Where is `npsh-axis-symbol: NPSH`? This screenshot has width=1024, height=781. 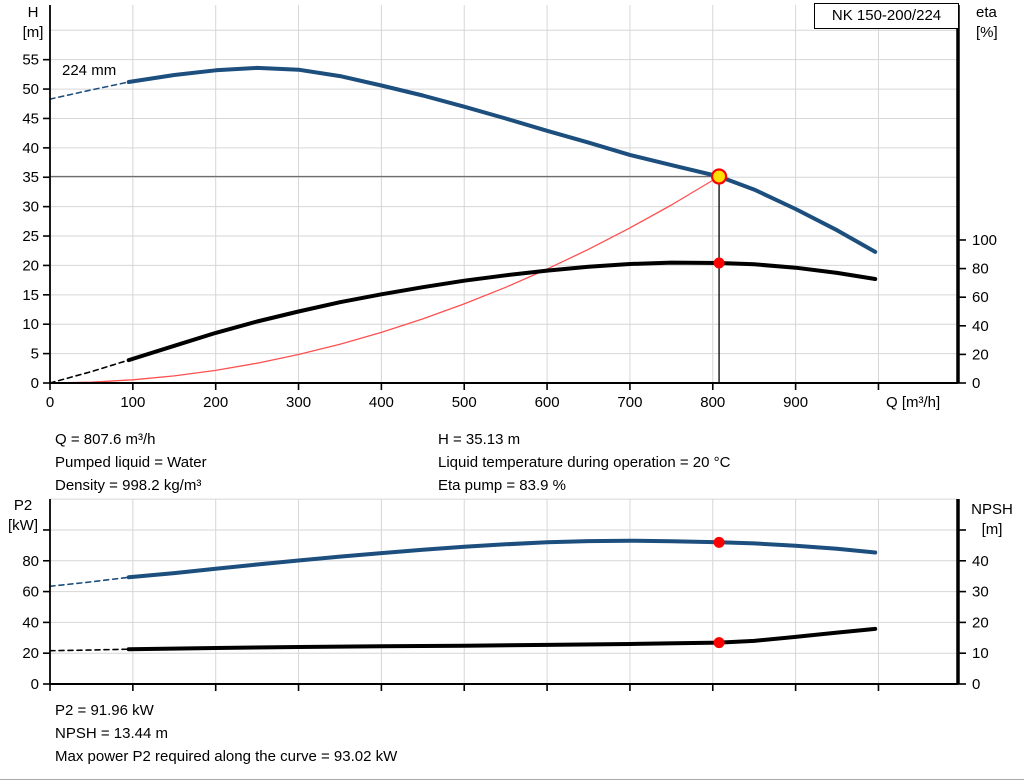 npsh-axis-symbol: NPSH is located at coordinates (992, 509).